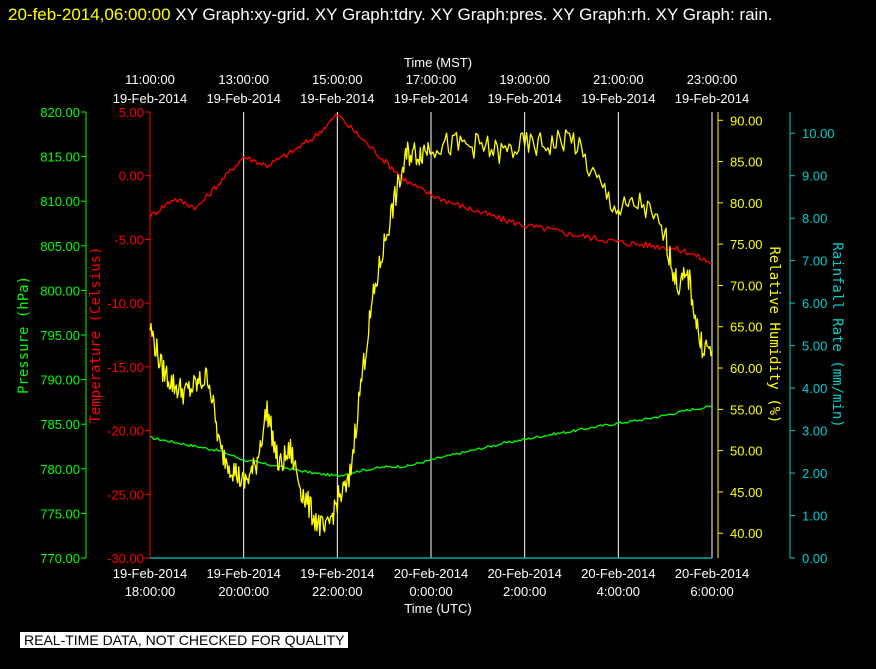 This screenshot has height=669, width=876. Describe the element at coordinates (746, 409) in the screenshot. I see `humidity-tick-label: 55.00` at that location.